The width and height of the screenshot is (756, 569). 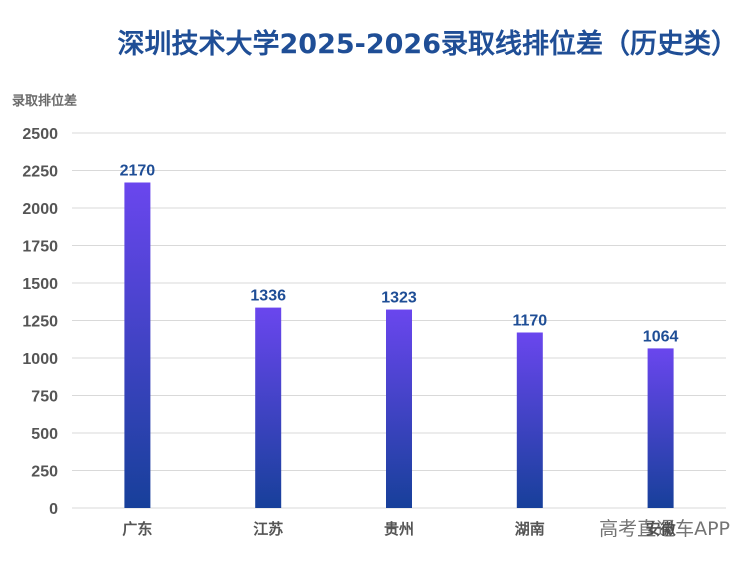 What do you see at coordinates (53, 509) in the screenshot?
I see `y-tick-label: 0` at bounding box center [53, 509].